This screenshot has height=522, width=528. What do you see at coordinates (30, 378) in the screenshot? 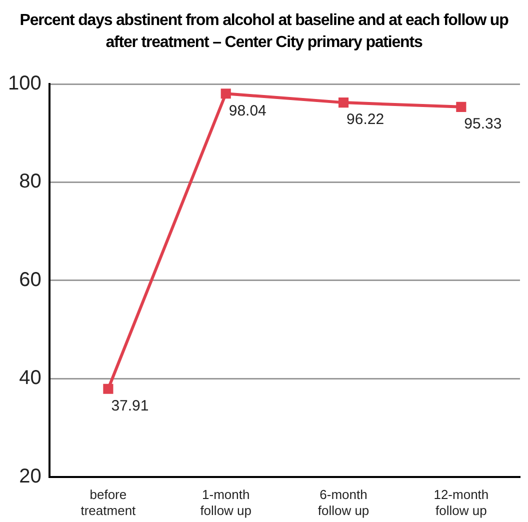
I see `y-tick-label: 40` at bounding box center [30, 378].